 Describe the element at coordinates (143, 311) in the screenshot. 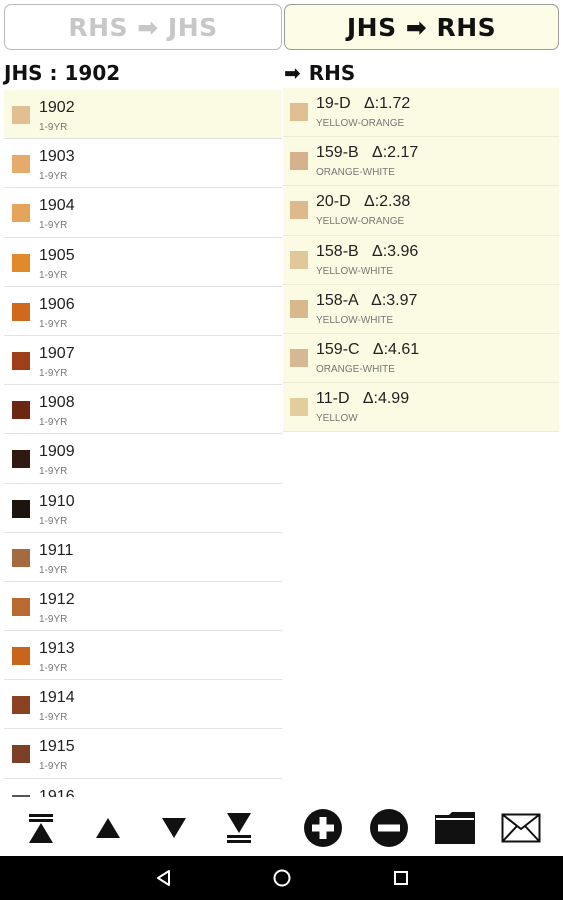

I see `jhs-list-item: 1906 1-9YR` at that location.